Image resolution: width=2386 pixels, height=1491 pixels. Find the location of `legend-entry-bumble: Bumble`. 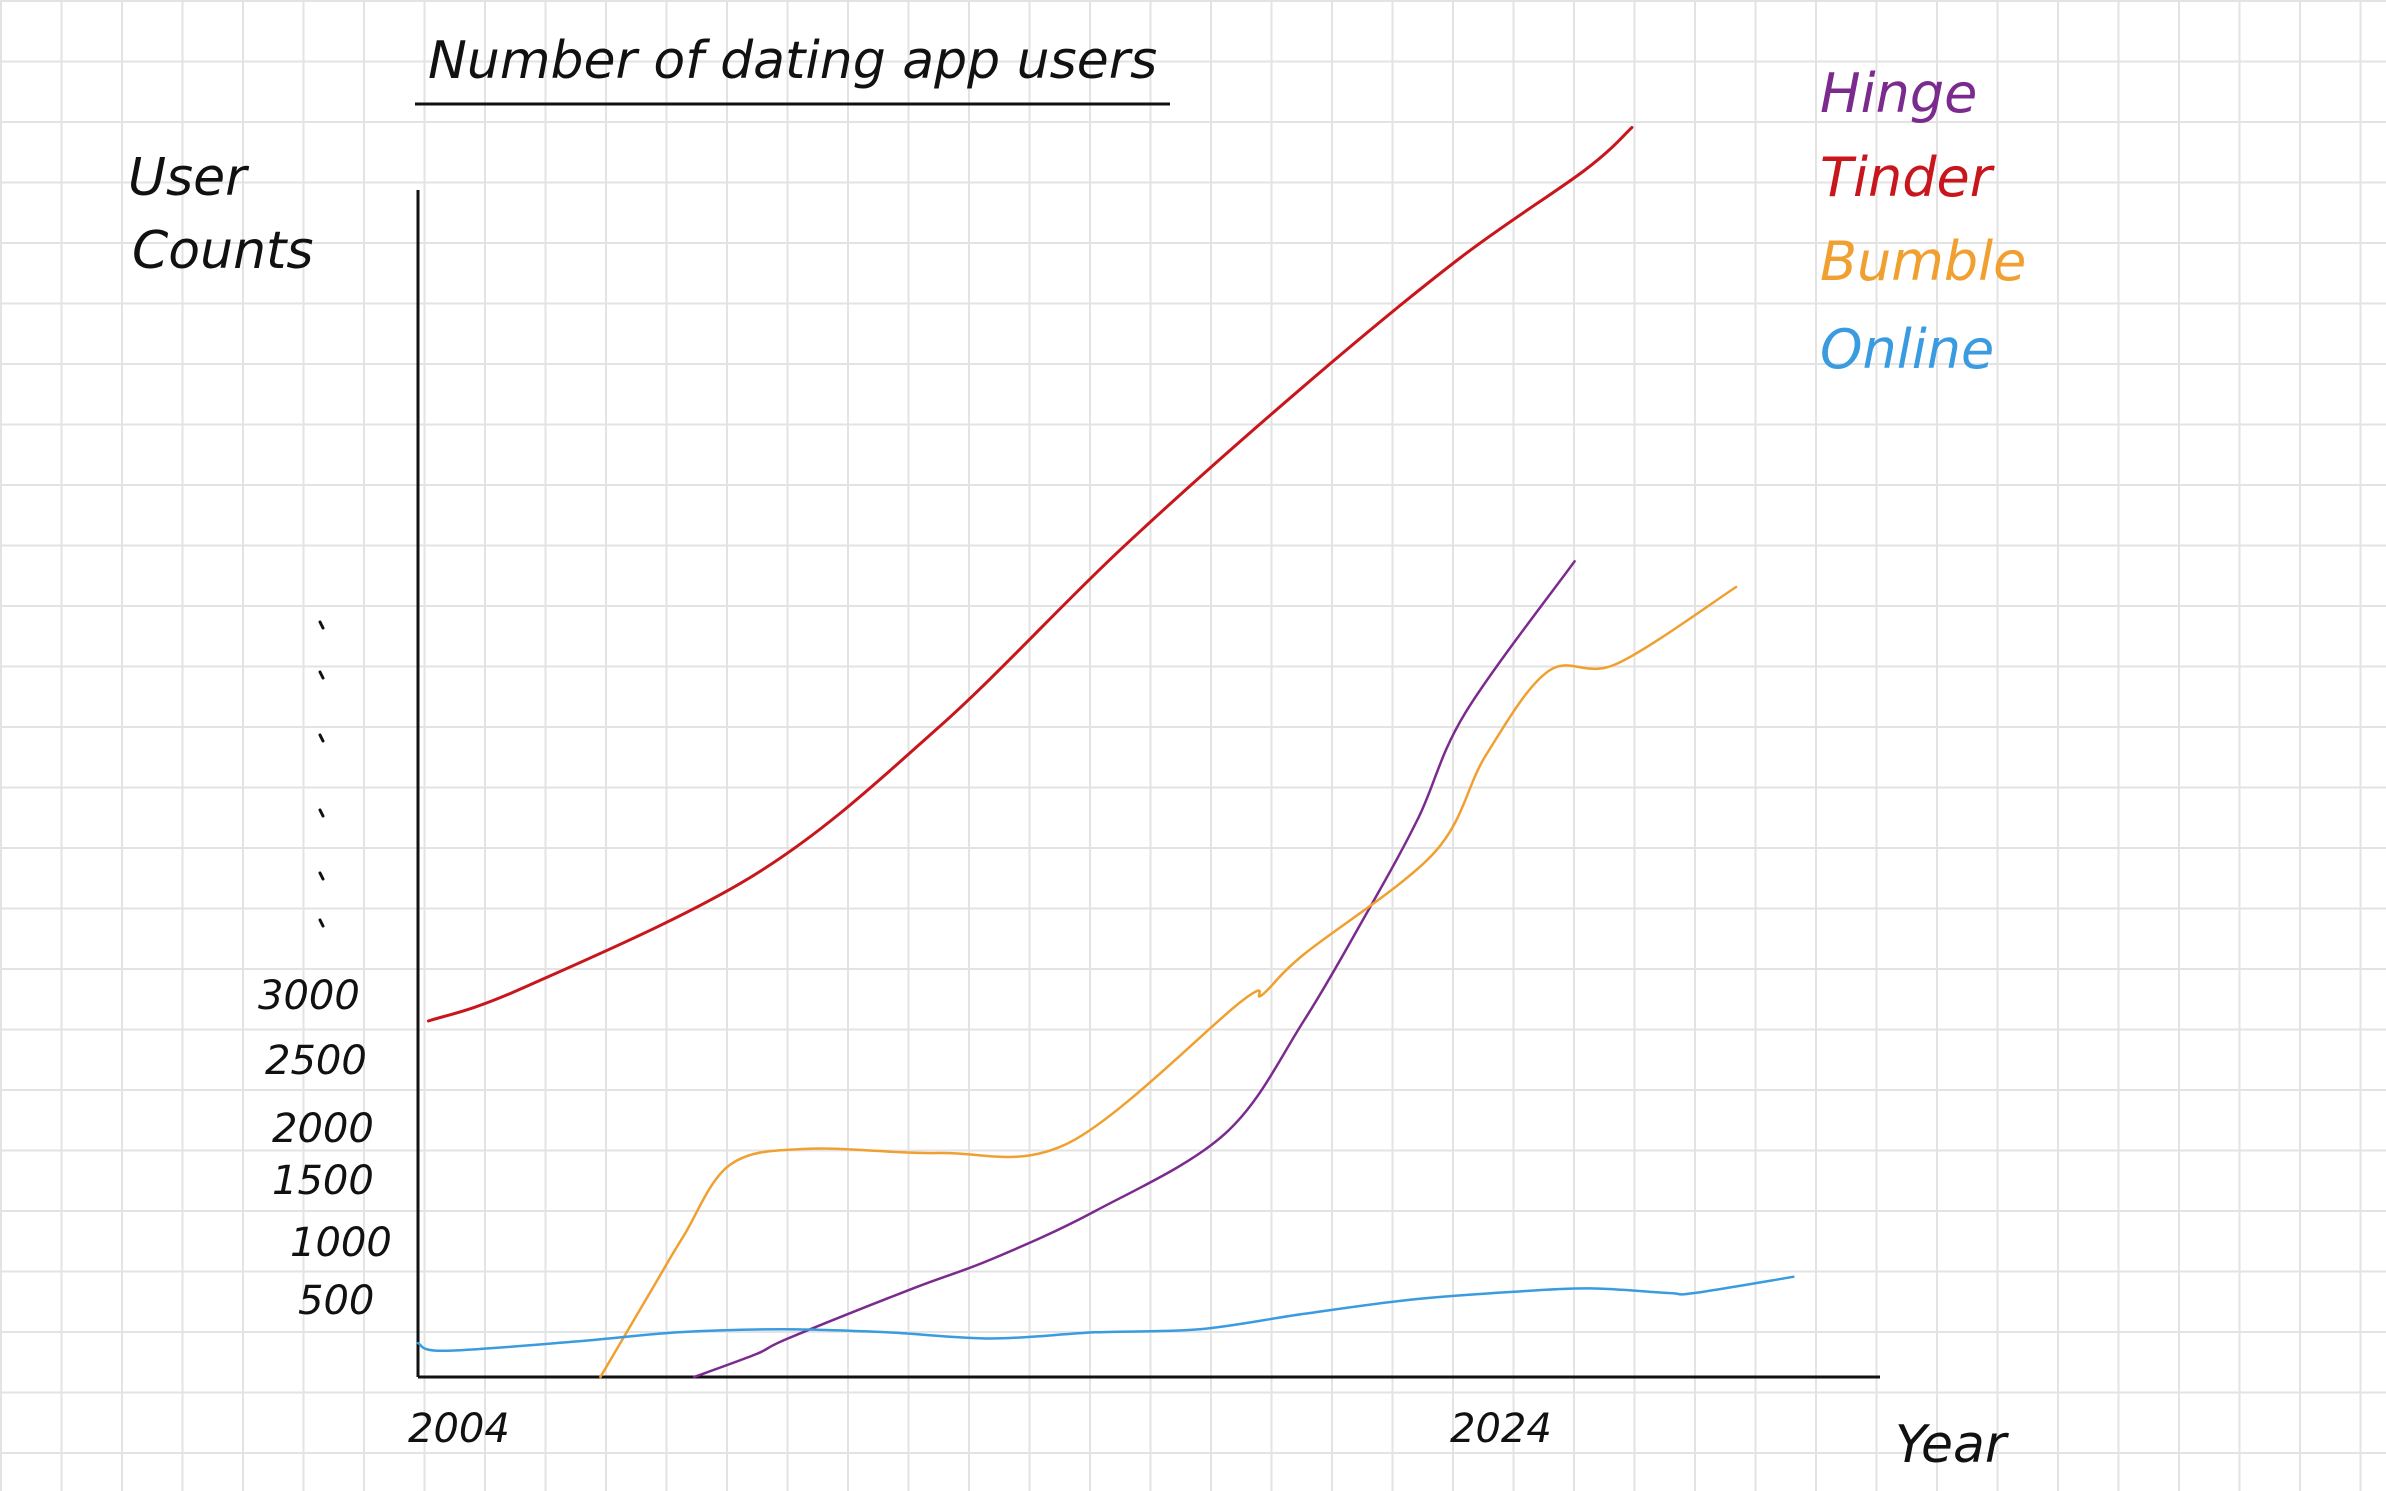

legend-entry-bumble: Bumble is located at coordinates (1923, 261).